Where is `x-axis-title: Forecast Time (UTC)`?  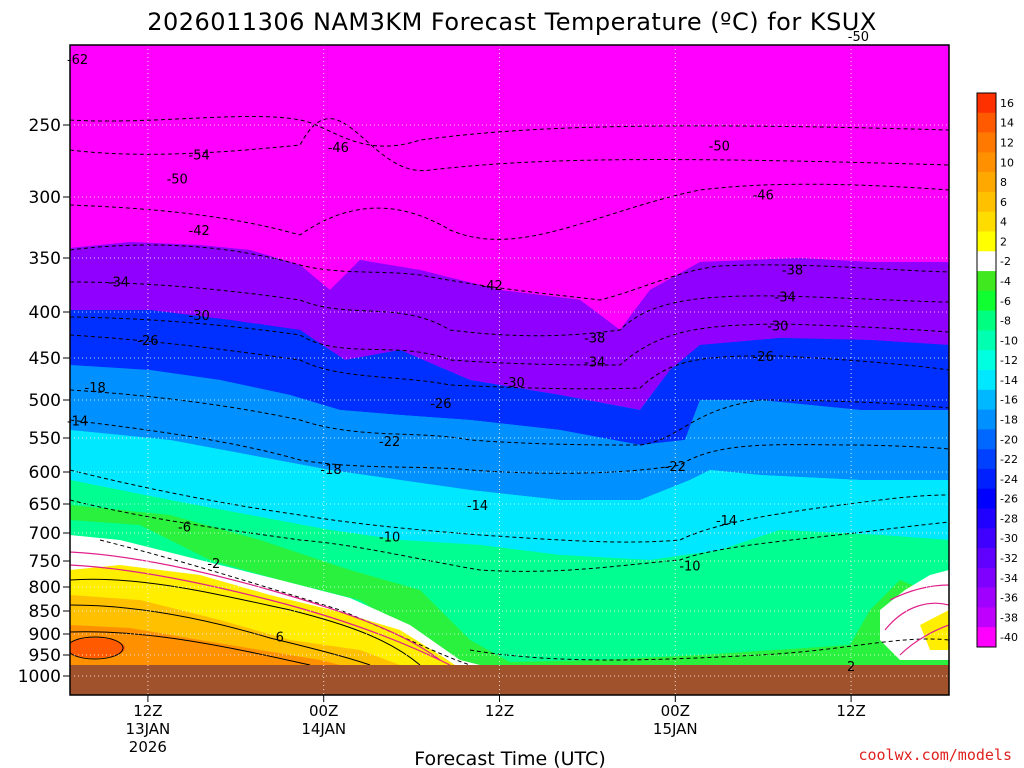
x-axis-title: Forecast Time (UTC) is located at coordinates (509, 758).